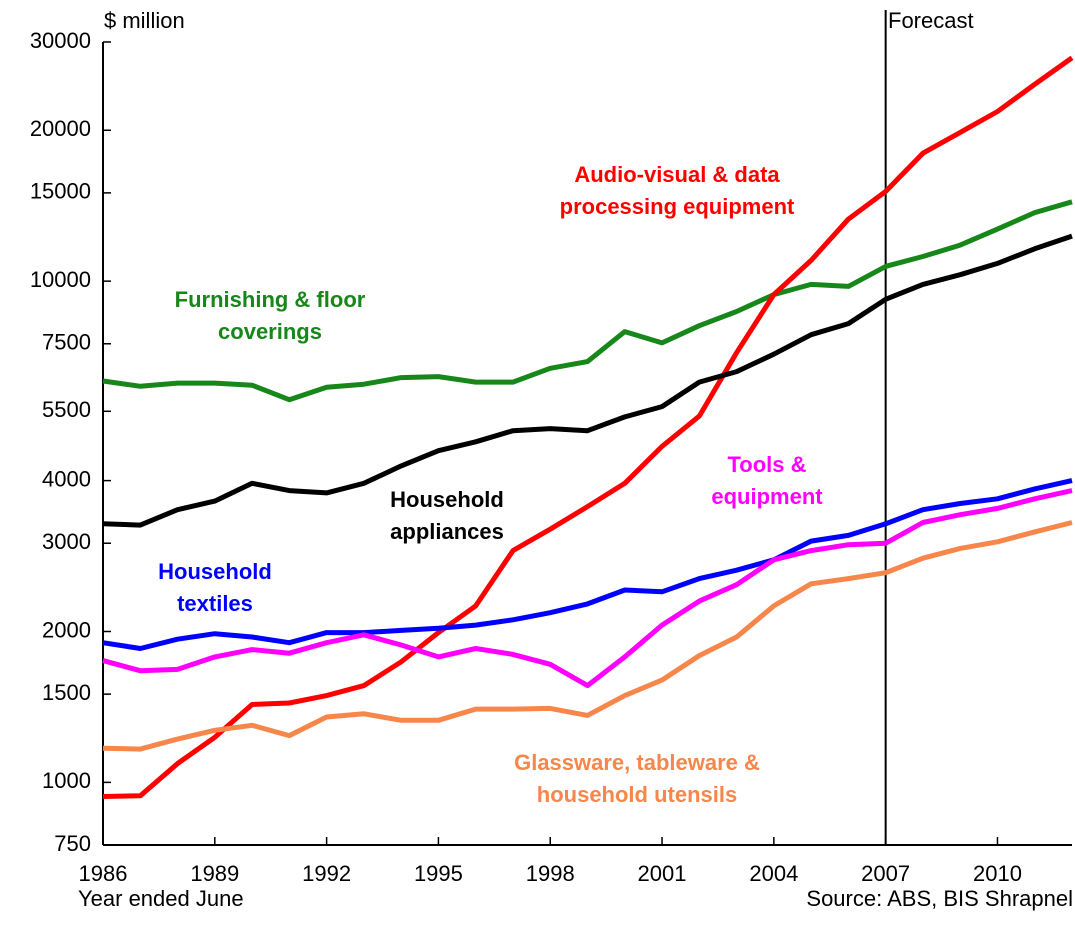 Image resolution: width=1075 pixels, height=929 pixels. Describe the element at coordinates (214, 873) in the screenshot. I see `x-tick-label: 1989` at that location.